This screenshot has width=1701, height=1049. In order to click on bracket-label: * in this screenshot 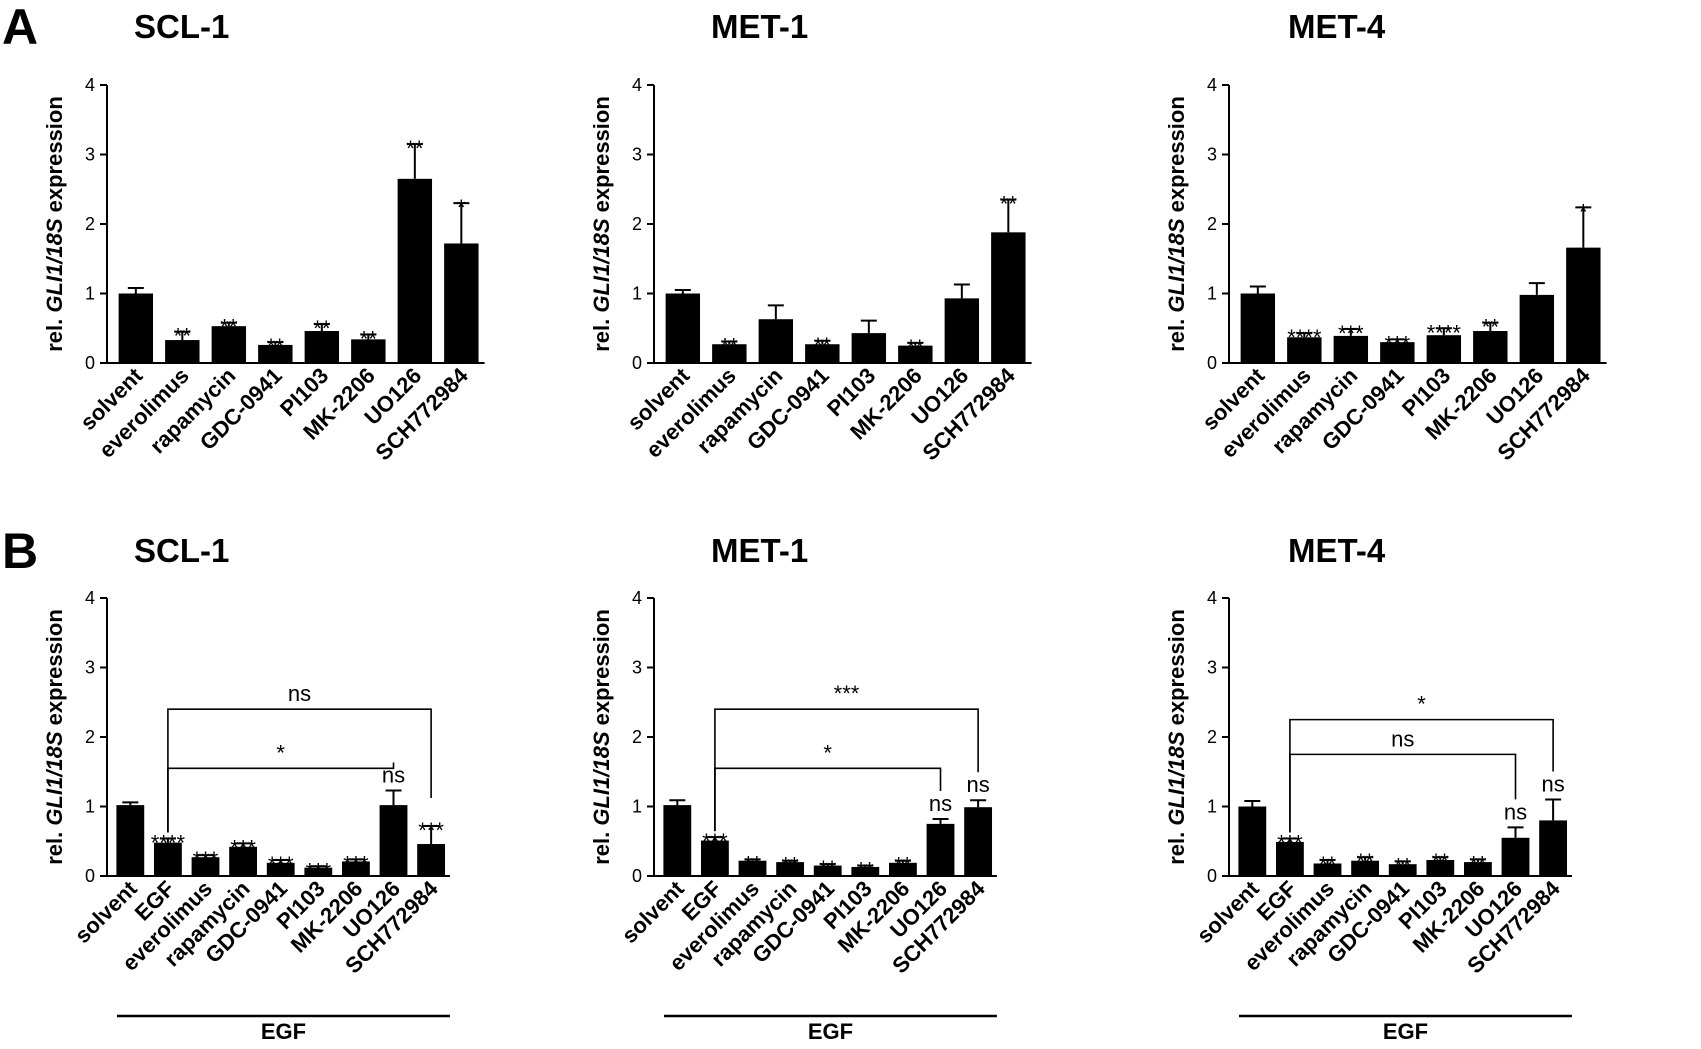, I will do `click(280, 752)`.